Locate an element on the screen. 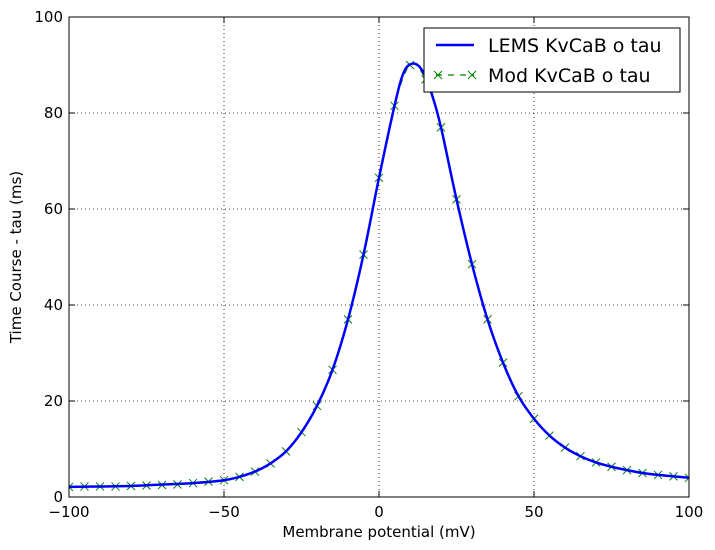  legend-label: LEMS KvCaB o tau is located at coordinates (575, 46).